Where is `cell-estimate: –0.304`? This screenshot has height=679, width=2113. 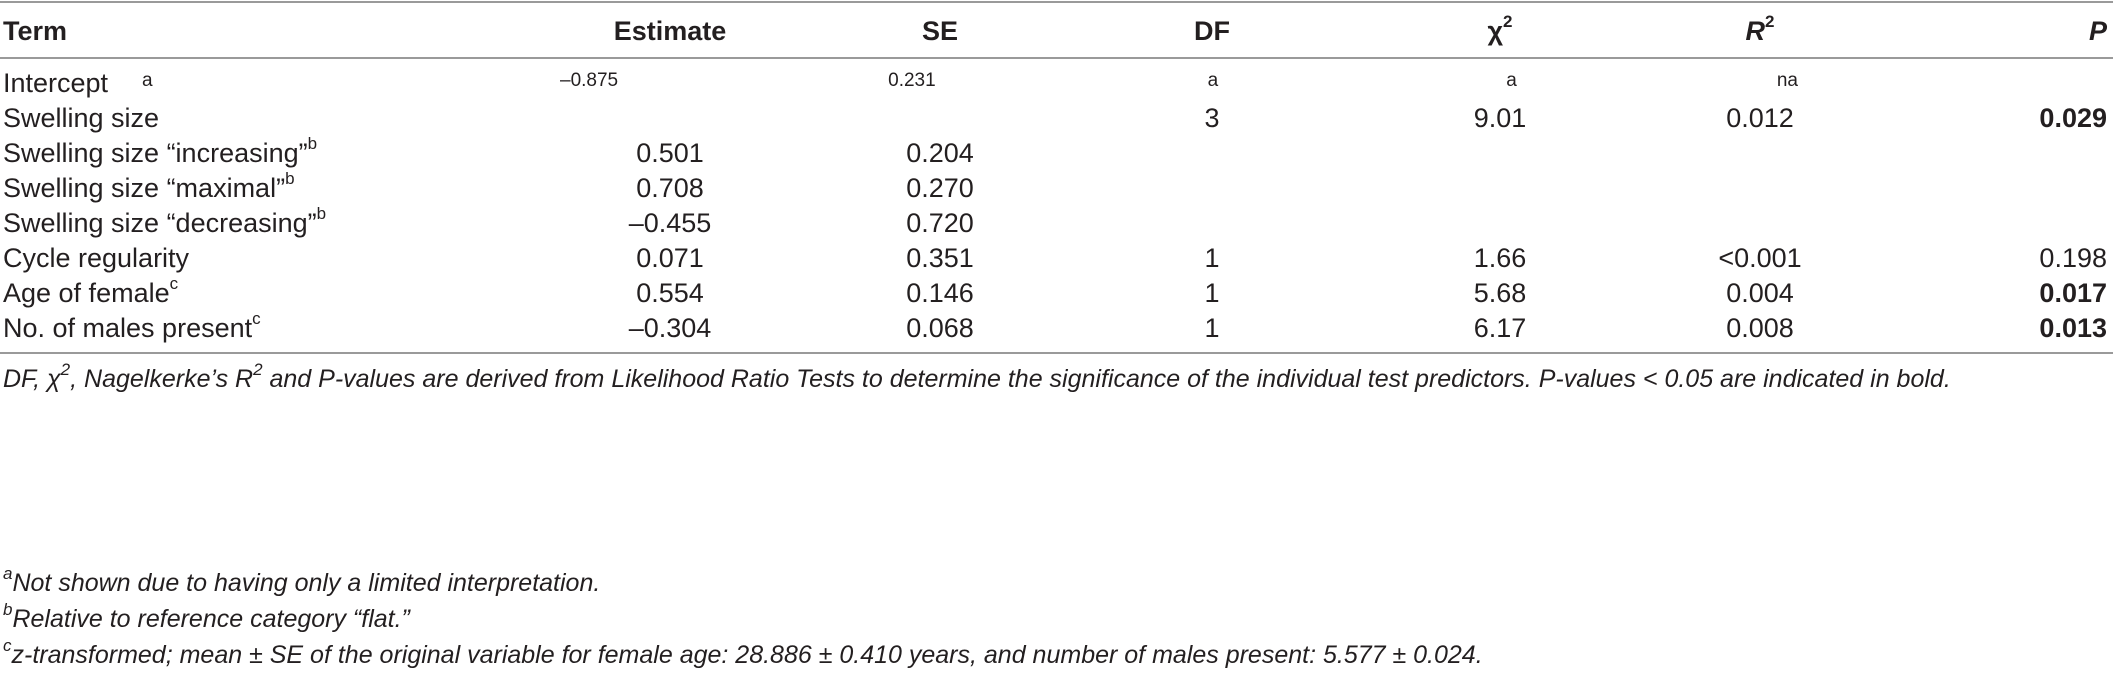
cell-estimate: –0.304 is located at coordinates (670, 328).